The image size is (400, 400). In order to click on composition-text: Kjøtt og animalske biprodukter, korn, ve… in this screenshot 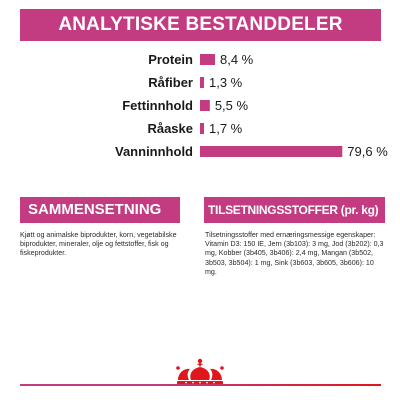, I will do `click(98, 244)`.